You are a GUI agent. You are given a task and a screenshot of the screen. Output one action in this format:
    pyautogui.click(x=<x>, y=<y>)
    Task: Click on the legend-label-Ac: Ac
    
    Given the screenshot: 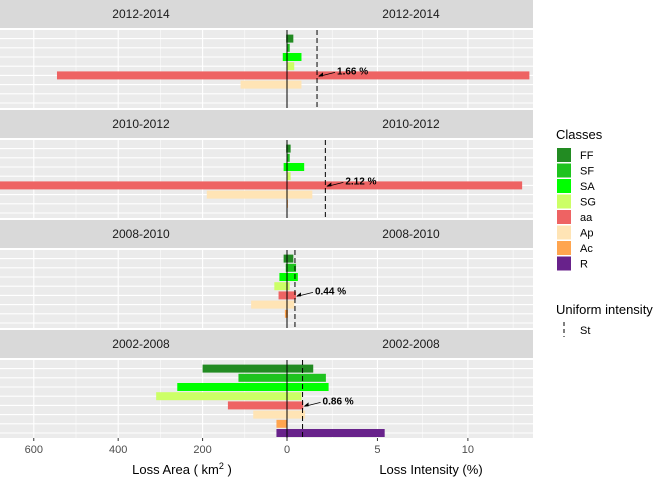 What is the action you would take?
    pyautogui.click(x=586, y=249)
    